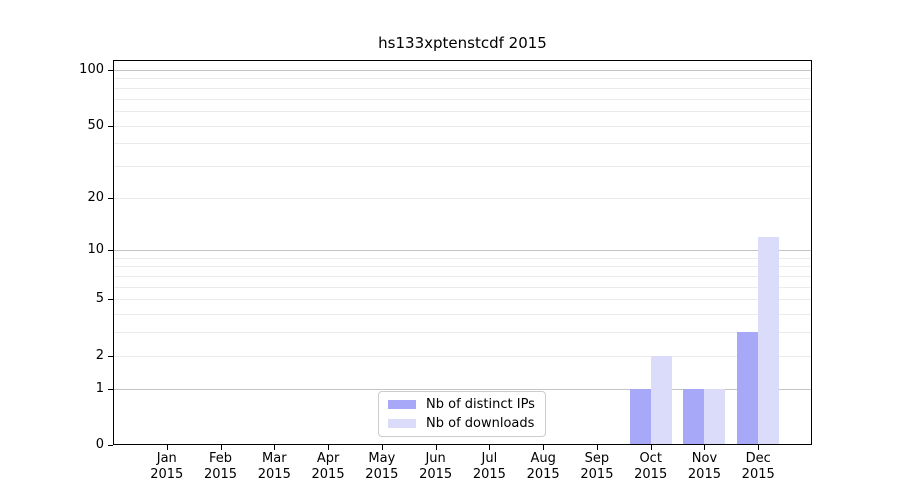 The image size is (900, 500). I want to click on x-tick-mark-sep-2015, so click(597, 447).